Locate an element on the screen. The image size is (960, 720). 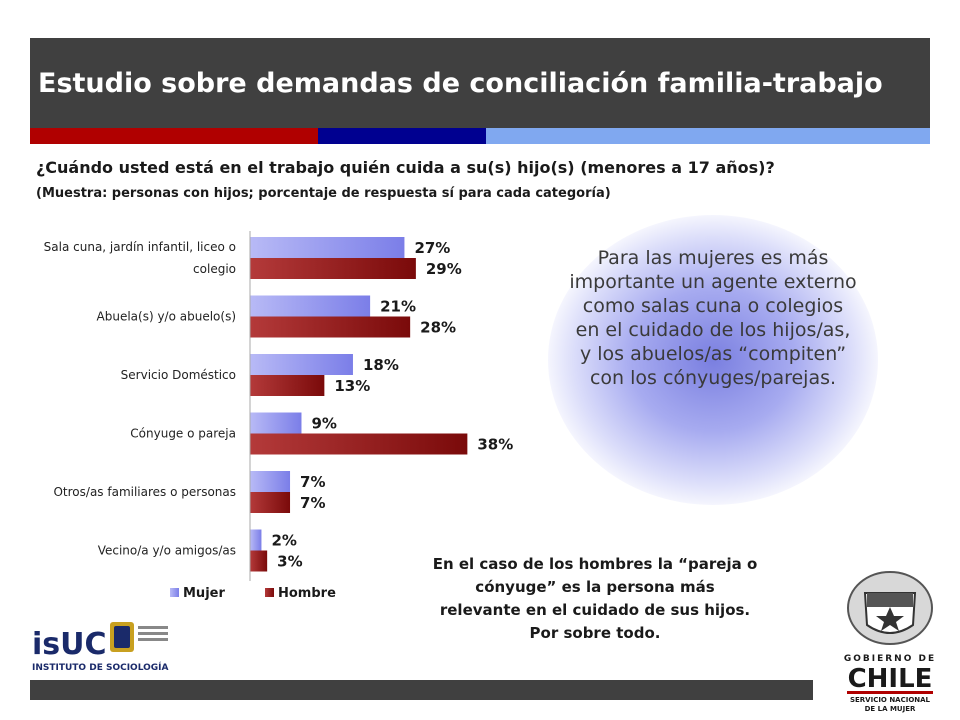
legend-label: Hombre is located at coordinates (307, 593).